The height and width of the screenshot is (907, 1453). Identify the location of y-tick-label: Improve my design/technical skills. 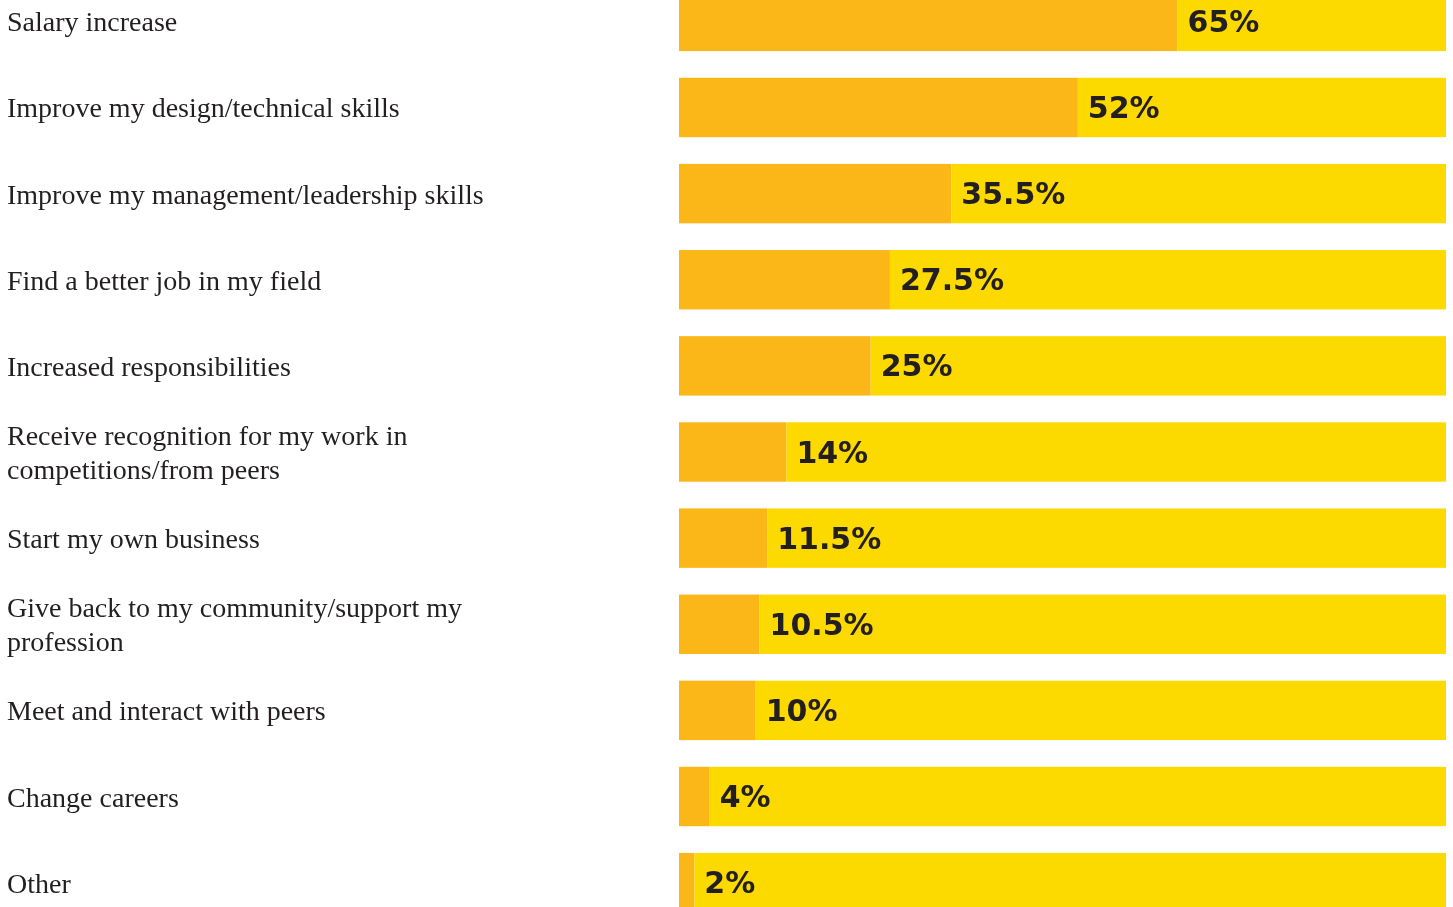
(203, 107).